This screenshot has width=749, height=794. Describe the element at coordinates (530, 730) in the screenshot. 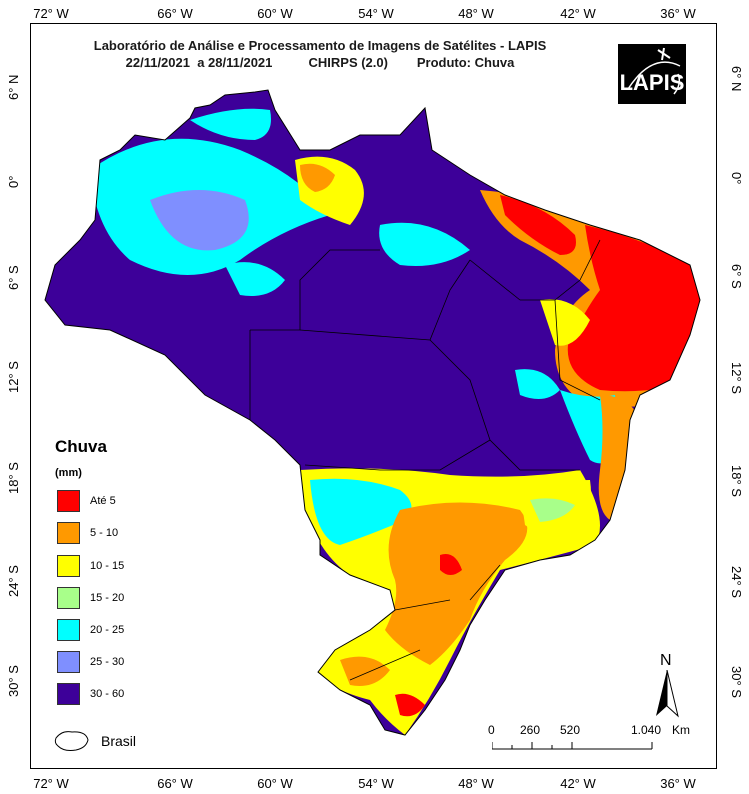

I see `scale-tick-label: 260` at that location.